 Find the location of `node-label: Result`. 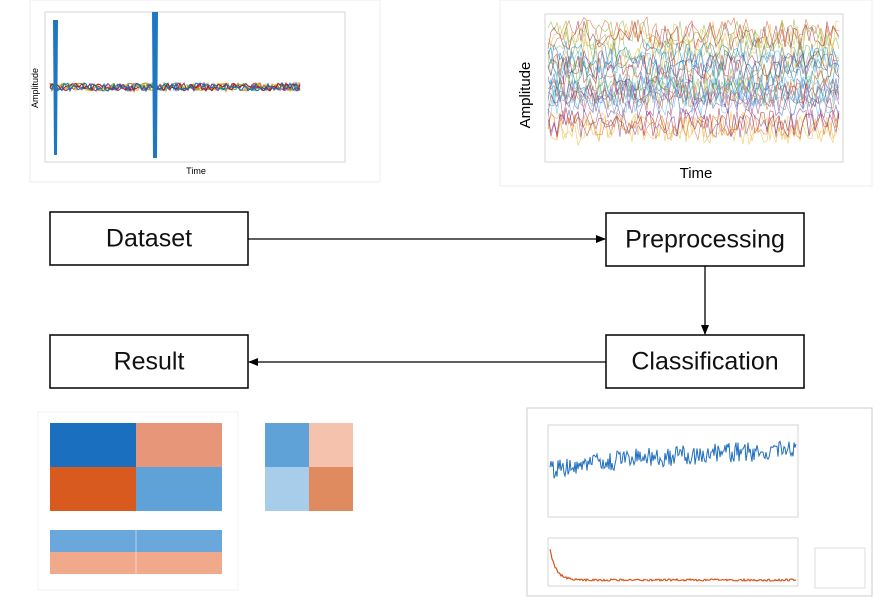

node-label: Result is located at coordinates (149, 362).